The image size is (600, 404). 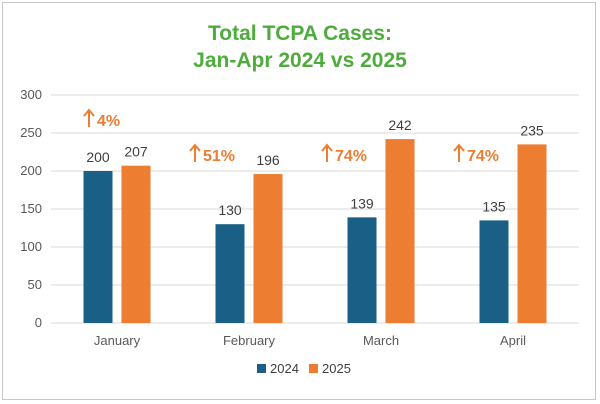 I want to click on data-label: 196, so click(x=268, y=160).